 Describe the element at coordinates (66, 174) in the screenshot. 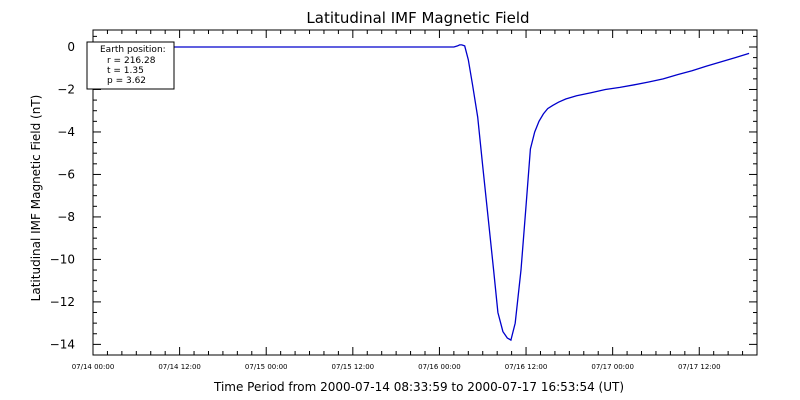

I see `y-tick-label: −6` at that location.